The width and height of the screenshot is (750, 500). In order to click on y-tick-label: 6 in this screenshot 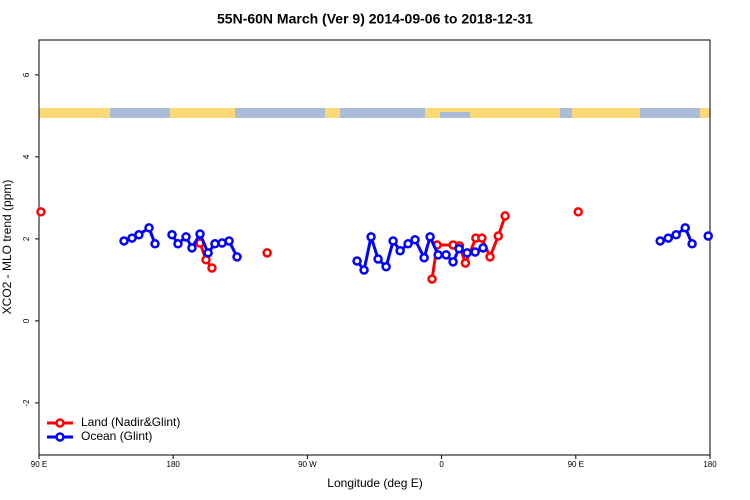, I will do `click(26, 74)`.